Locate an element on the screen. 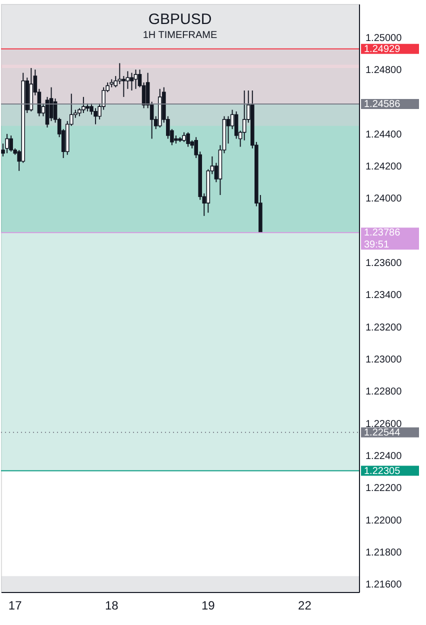 The height and width of the screenshot is (625, 426). y-tick-label: 1.23400 is located at coordinates (384, 296).